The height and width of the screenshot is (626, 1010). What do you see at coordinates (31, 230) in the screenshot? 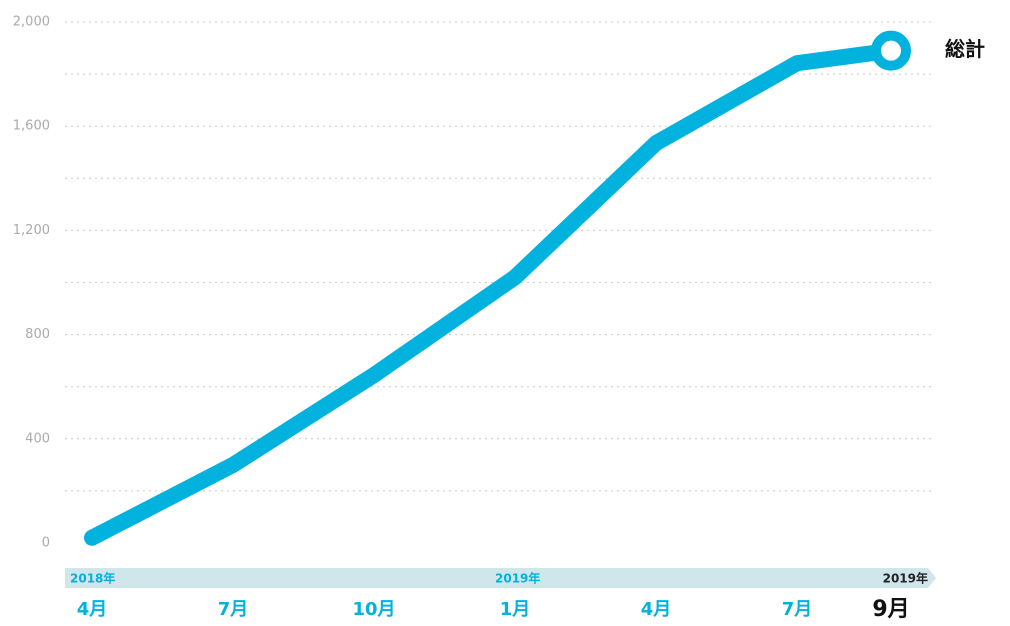
I see `y-tick-label: 1,200` at bounding box center [31, 230].